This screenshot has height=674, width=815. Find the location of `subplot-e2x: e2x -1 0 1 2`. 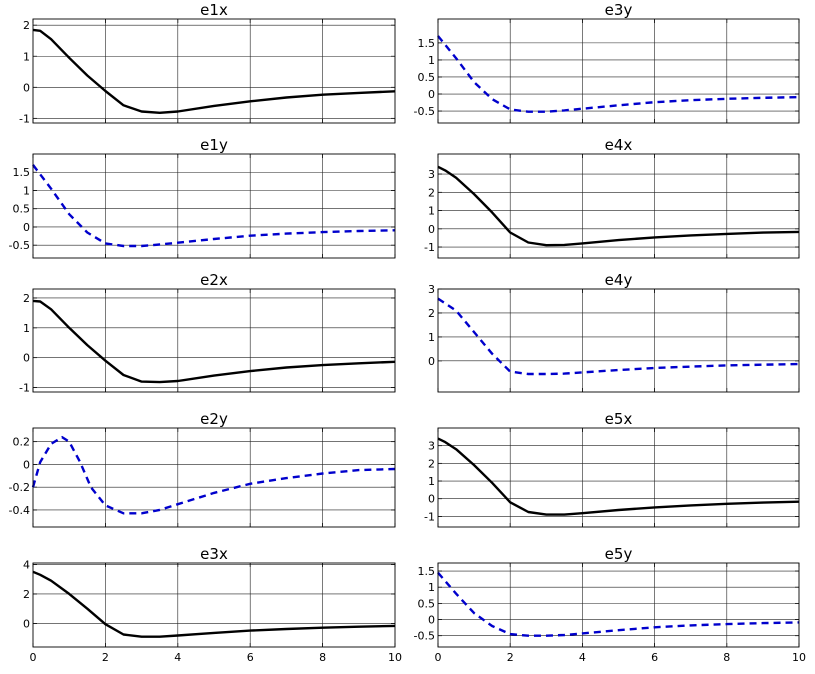

subplot-e2x: e2x -1 0 1 2 is located at coordinates (207, 333).